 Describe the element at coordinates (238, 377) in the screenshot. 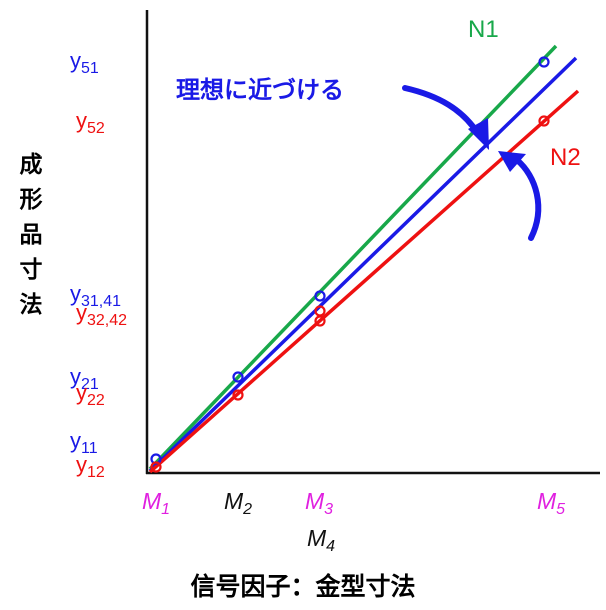

I see `n1-point-m2` at that location.